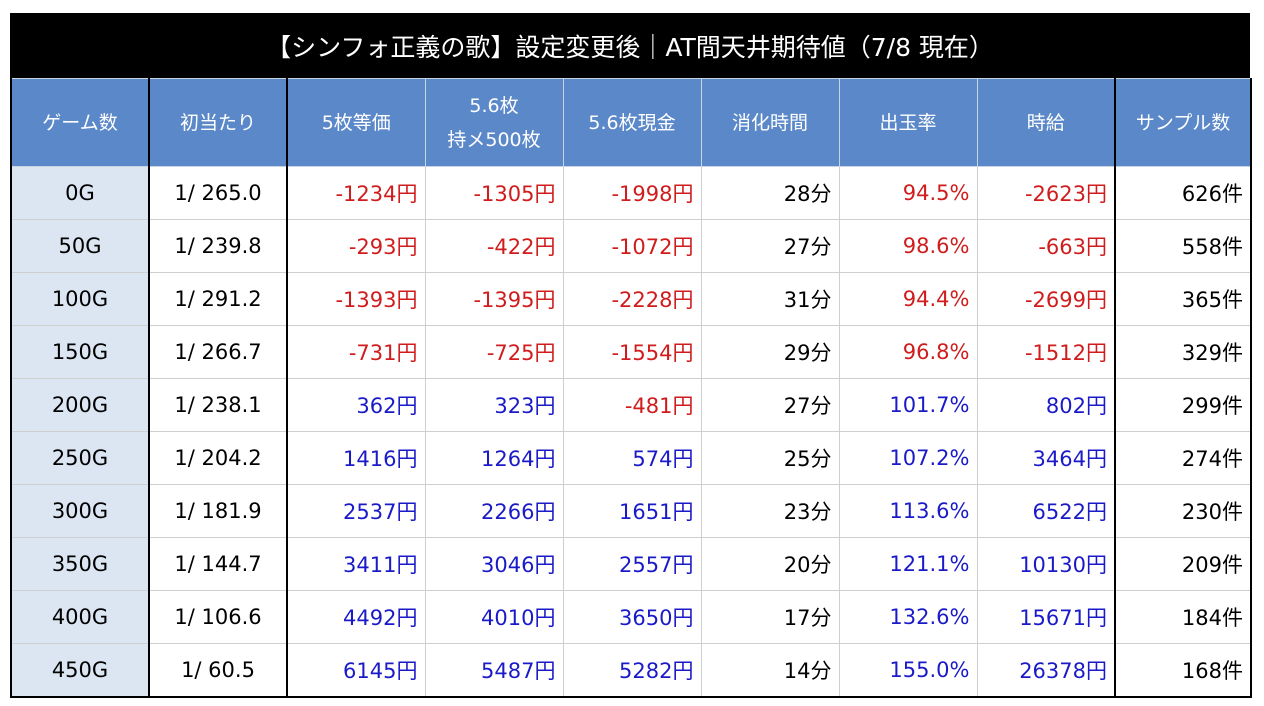 Image resolution: width=1264 pixels, height=706 pixels. What do you see at coordinates (770, 511) in the screenshot?
I see `duration-cell: 23分` at bounding box center [770, 511].